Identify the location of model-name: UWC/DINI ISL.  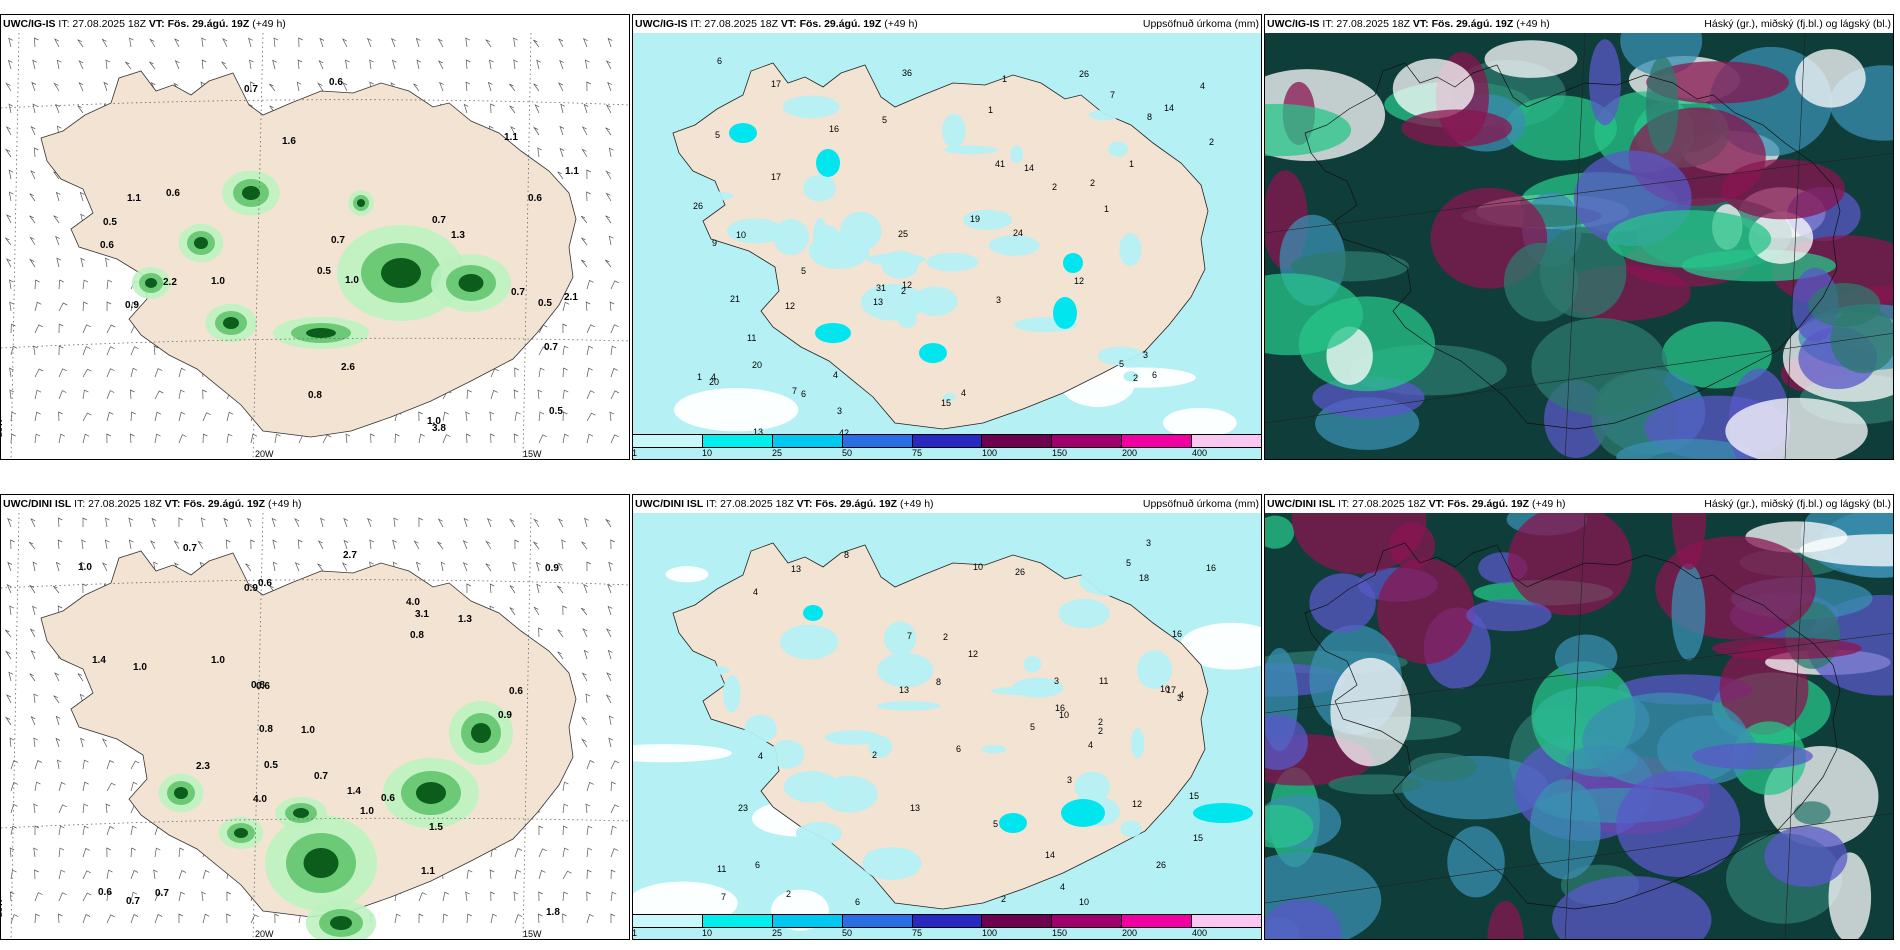
(669, 504).